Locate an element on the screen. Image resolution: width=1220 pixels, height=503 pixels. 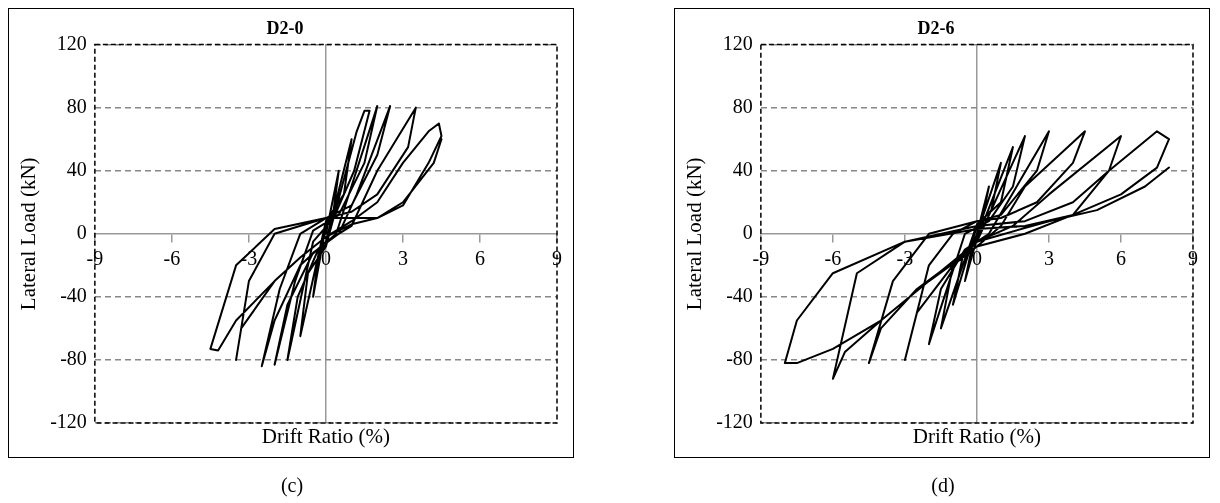
text: (d) is located at coordinates (943, 485).